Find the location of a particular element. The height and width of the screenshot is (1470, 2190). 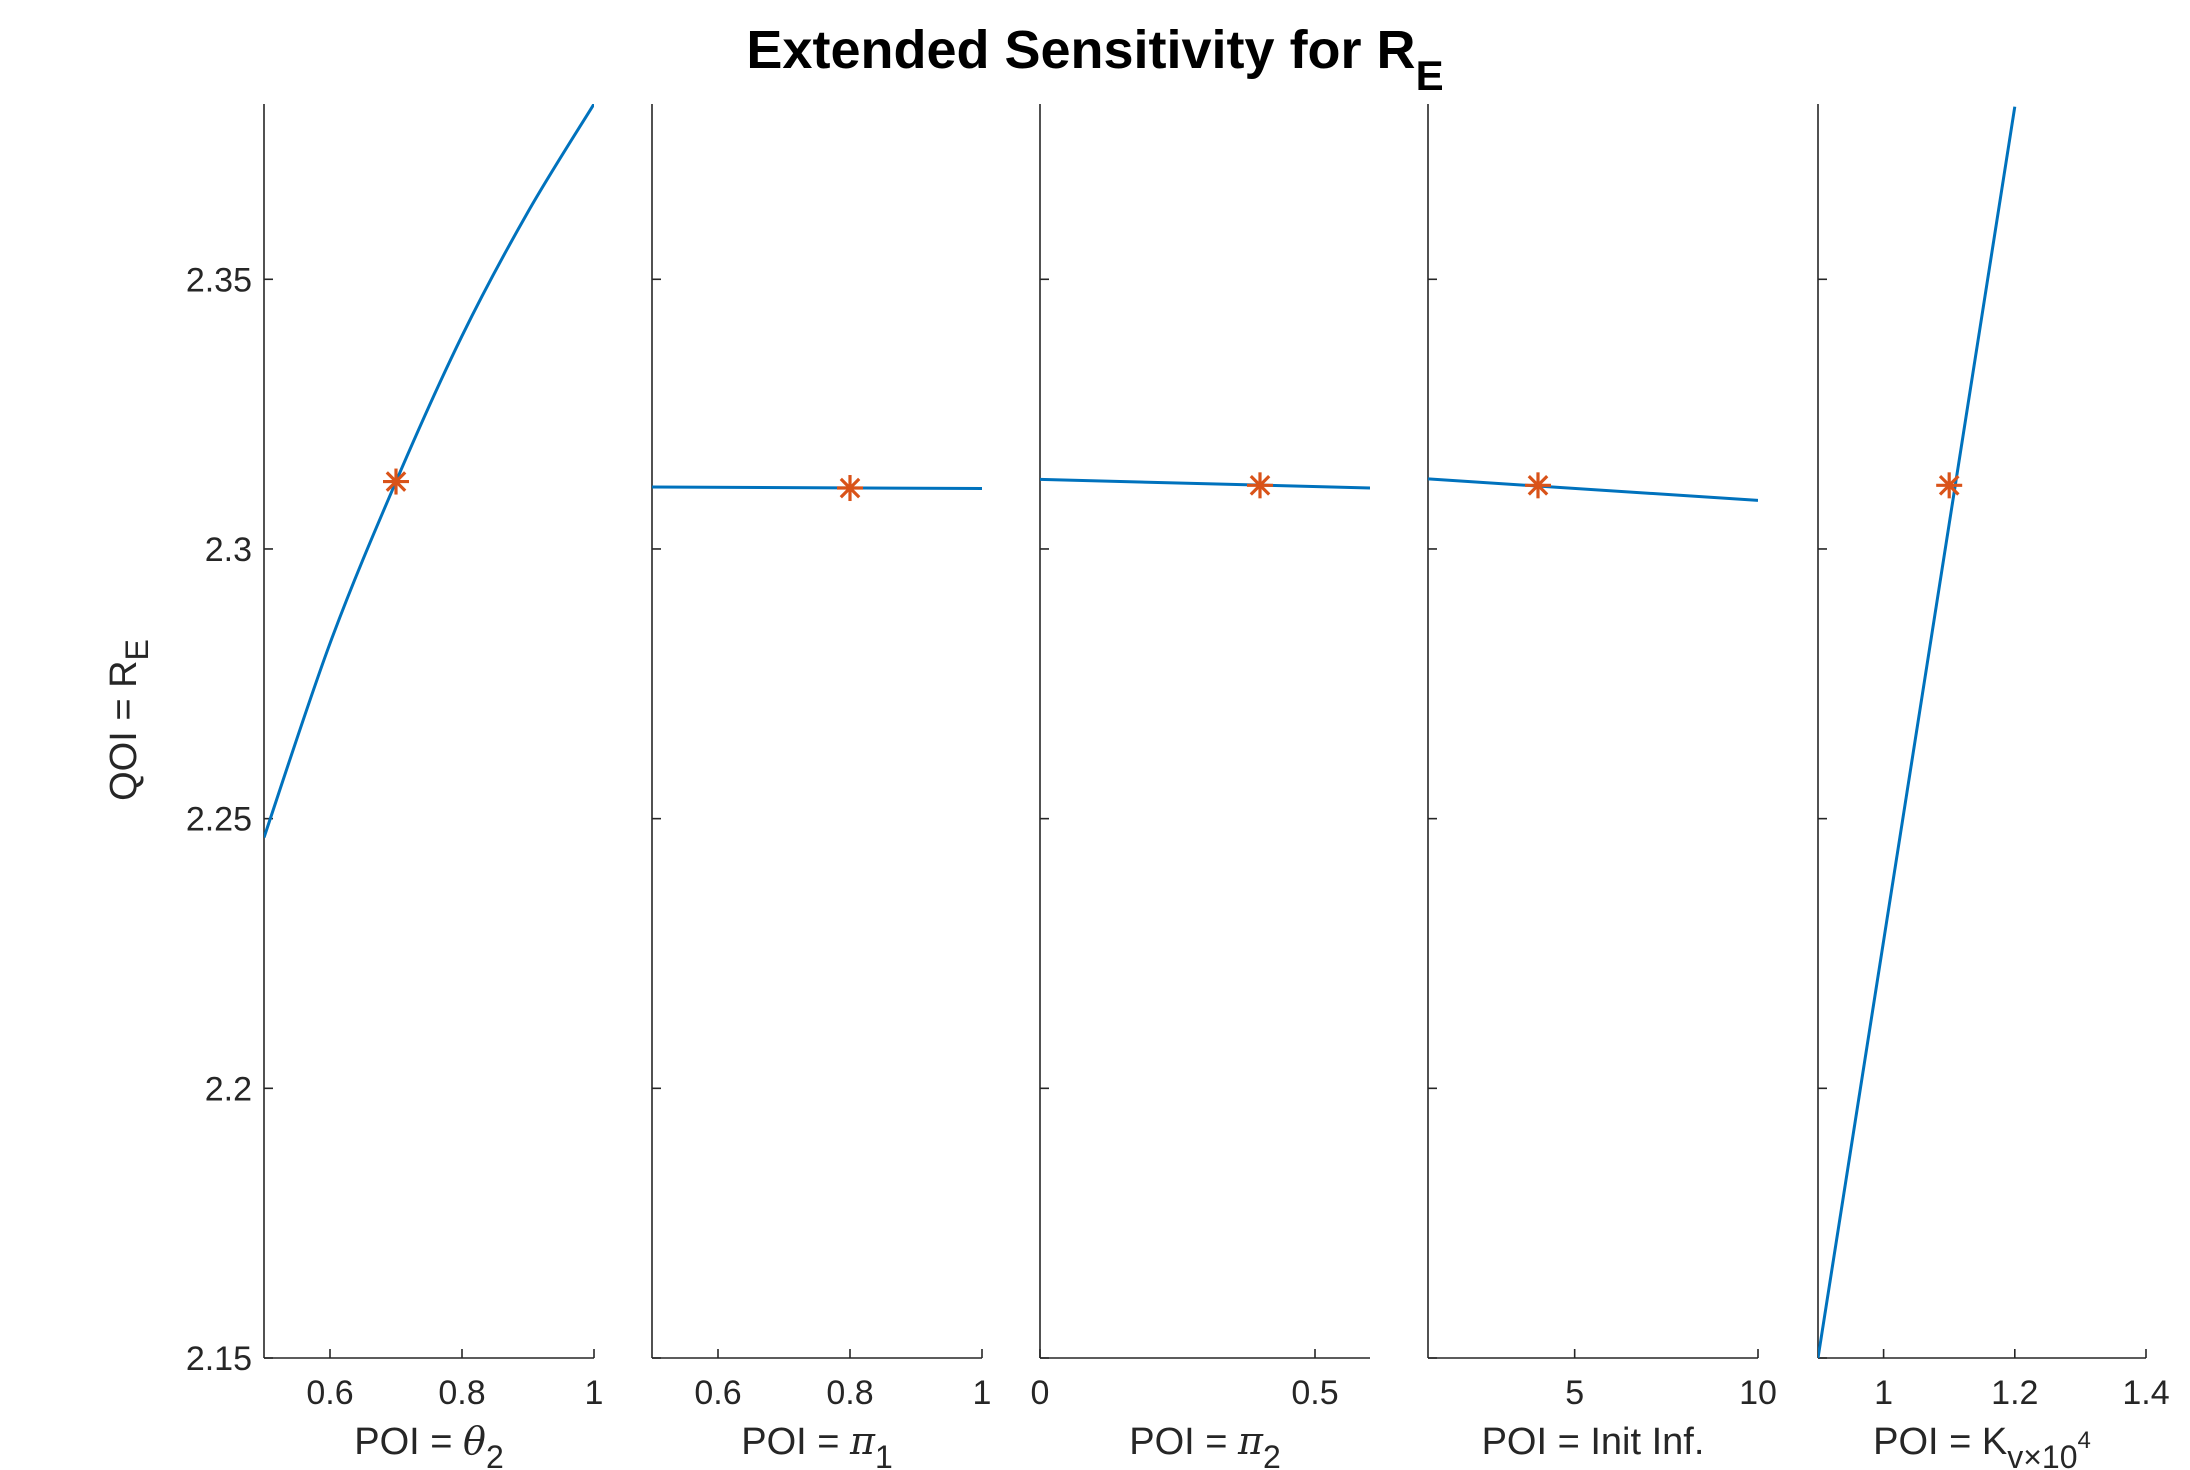

x-axis-label-main: POI = Init Inf. is located at coordinates (1593, 1442).